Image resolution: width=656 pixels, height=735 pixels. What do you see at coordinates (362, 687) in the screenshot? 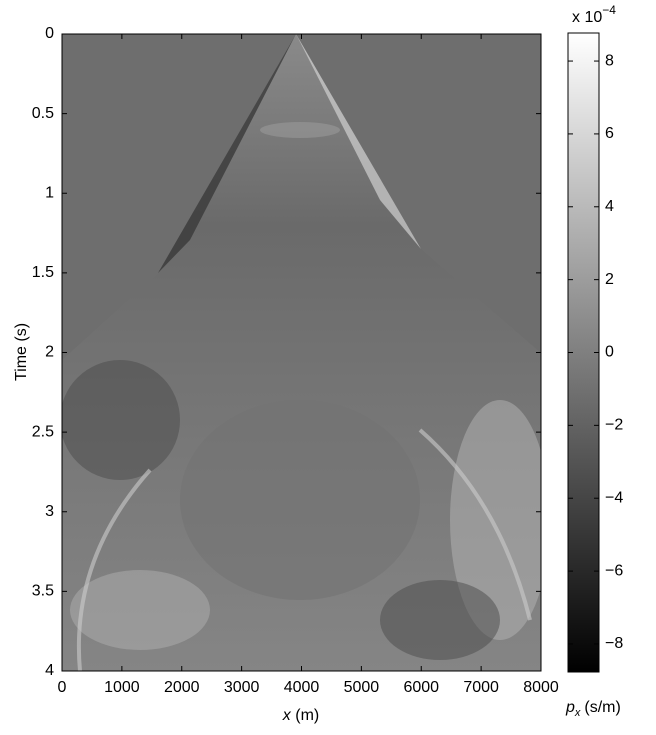
I see `x-tick-label: 5000` at bounding box center [362, 687].